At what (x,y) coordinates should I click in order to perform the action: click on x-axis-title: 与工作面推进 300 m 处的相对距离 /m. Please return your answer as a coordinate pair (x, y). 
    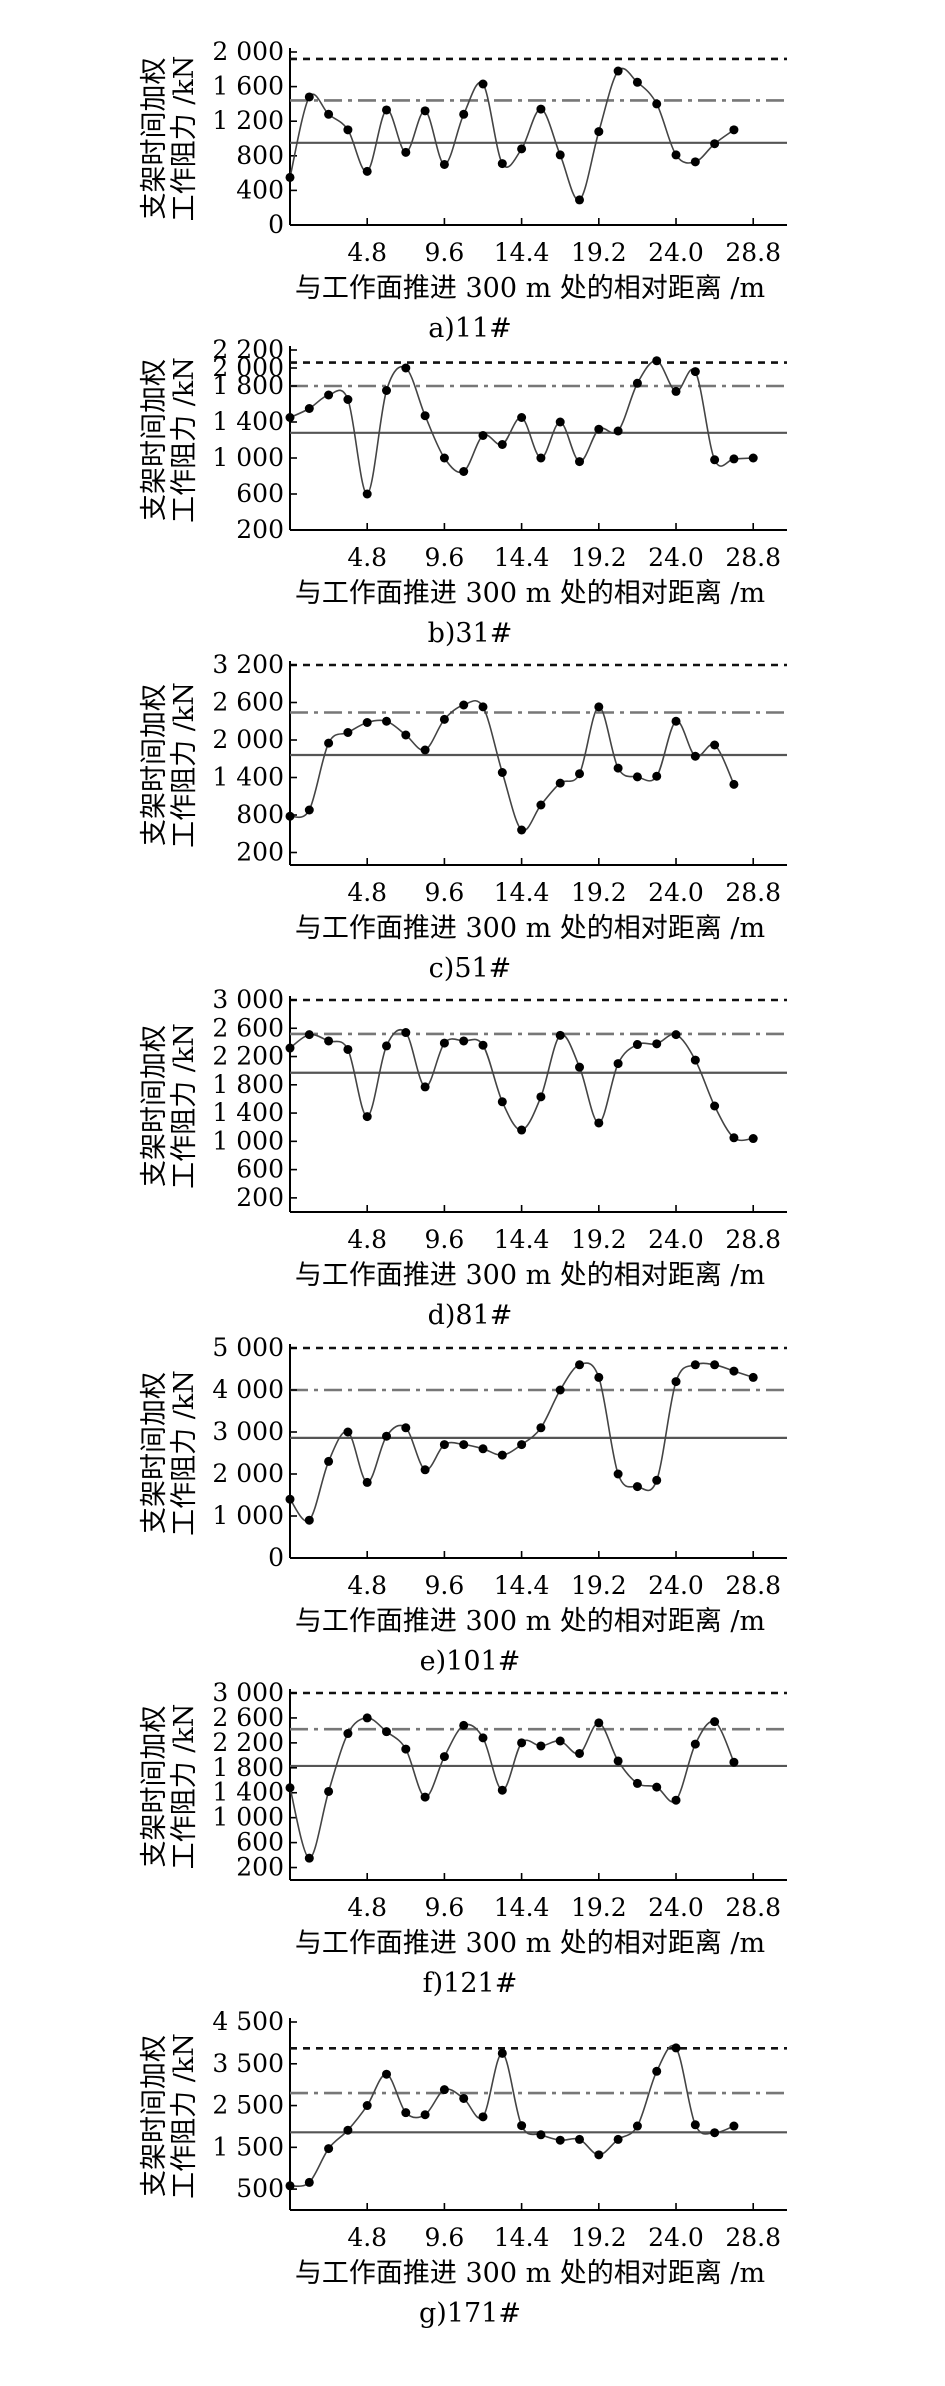
    Looking at the image, I should click on (530, 1621).